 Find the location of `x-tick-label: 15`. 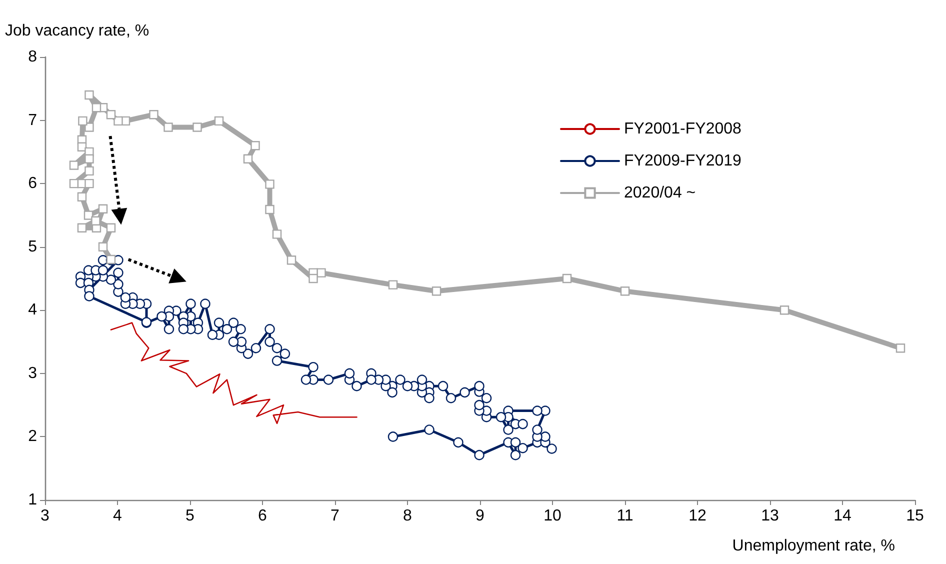

x-tick-label: 15 is located at coordinates (915, 516).